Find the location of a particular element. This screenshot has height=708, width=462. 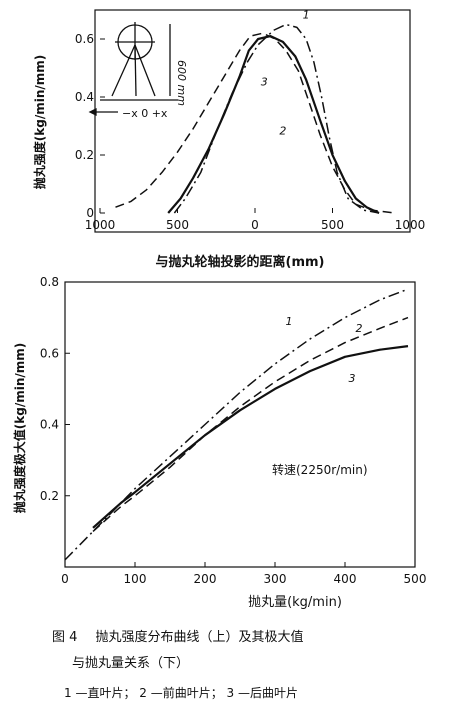

bottom-series-label-2: 2 is located at coordinates (359, 328).